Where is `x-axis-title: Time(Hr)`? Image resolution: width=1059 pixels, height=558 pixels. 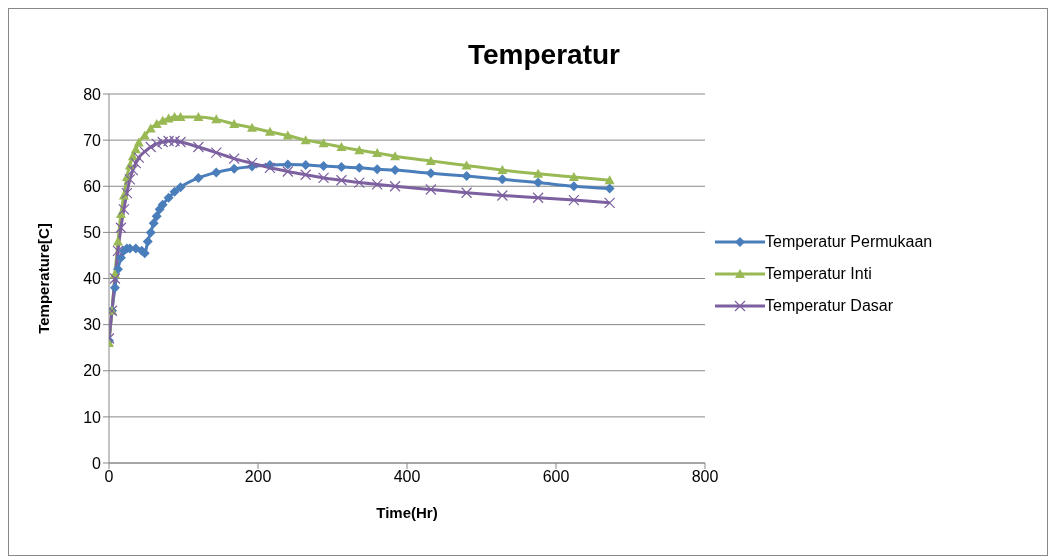
x-axis-title: Time(Hr) is located at coordinates (407, 512).